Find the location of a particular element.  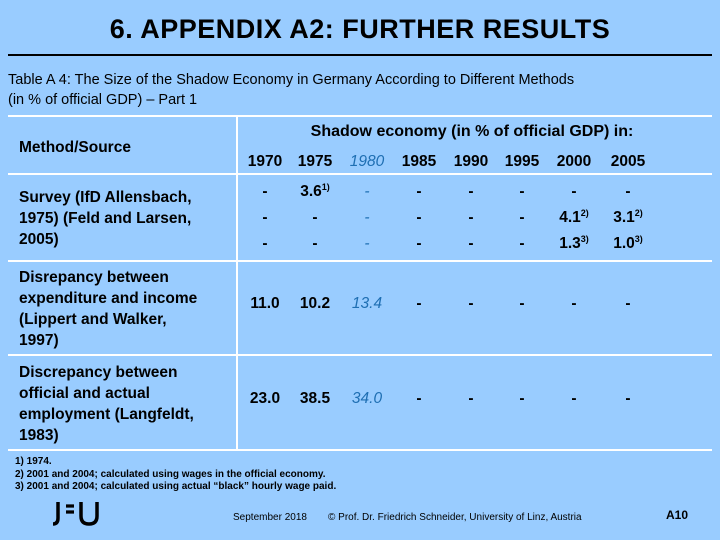

cell-value: 4.1 is located at coordinates (570, 217).